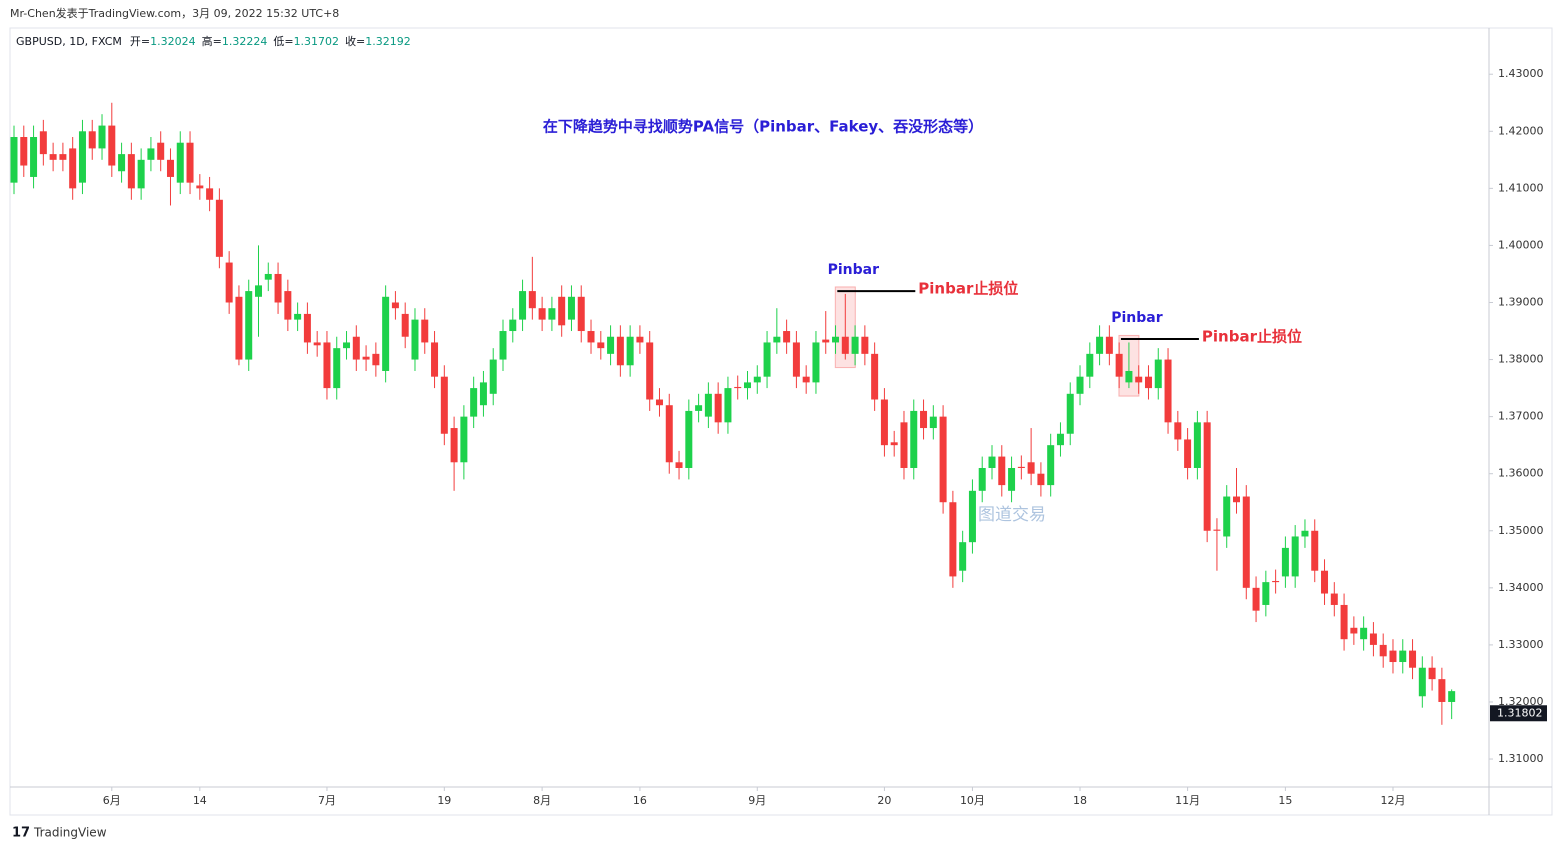 This screenshot has width=1563, height=850. I want to click on x-tick-label: 18, so click(1080, 800).